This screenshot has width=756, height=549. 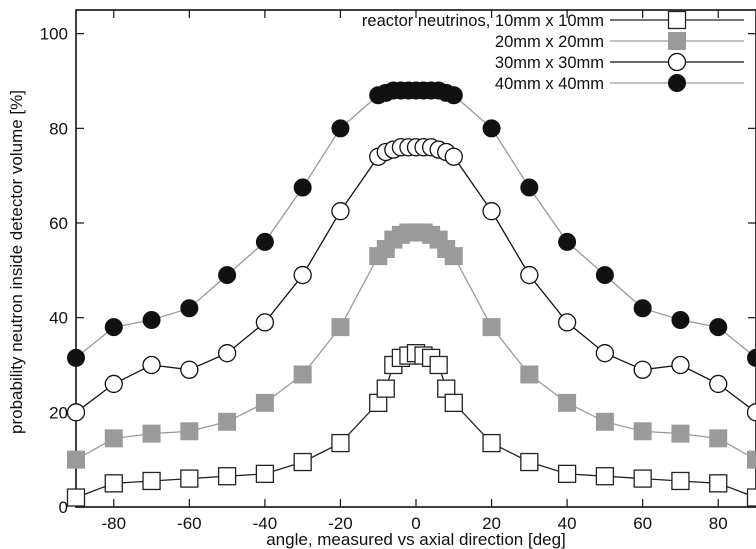 What do you see at coordinates (619, 41) in the screenshot?
I see `legend-entry: 20mm x 20mm` at bounding box center [619, 41].